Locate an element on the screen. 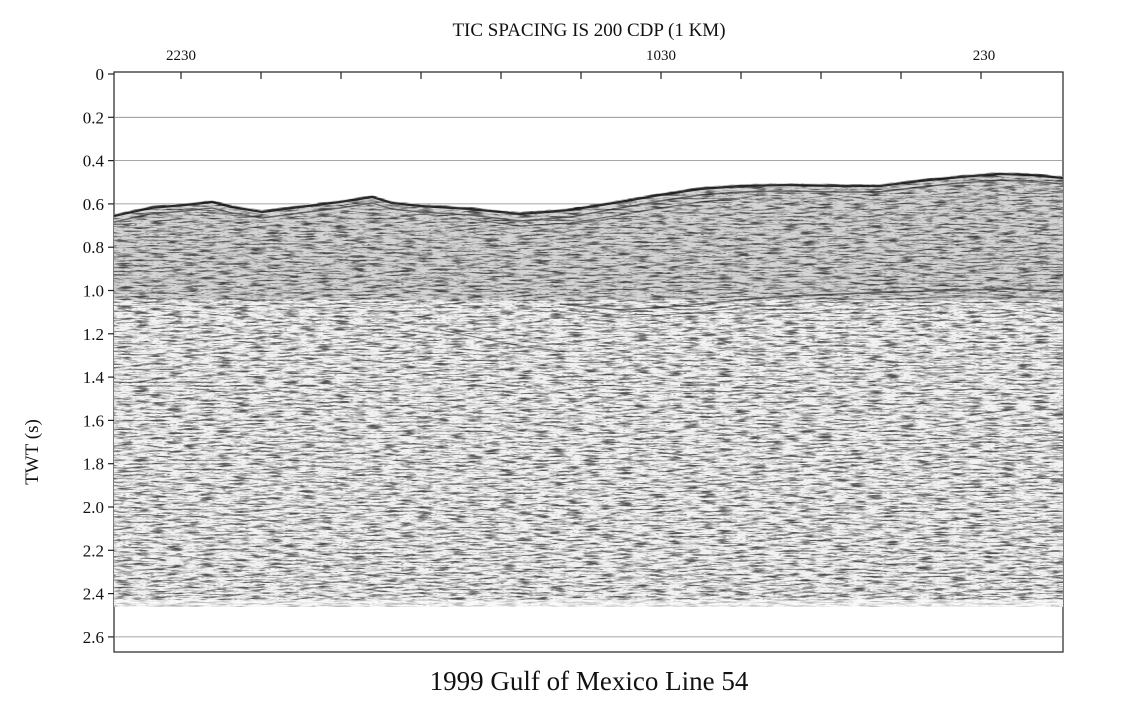  deep-reflector is located at coordinates (811, 299).